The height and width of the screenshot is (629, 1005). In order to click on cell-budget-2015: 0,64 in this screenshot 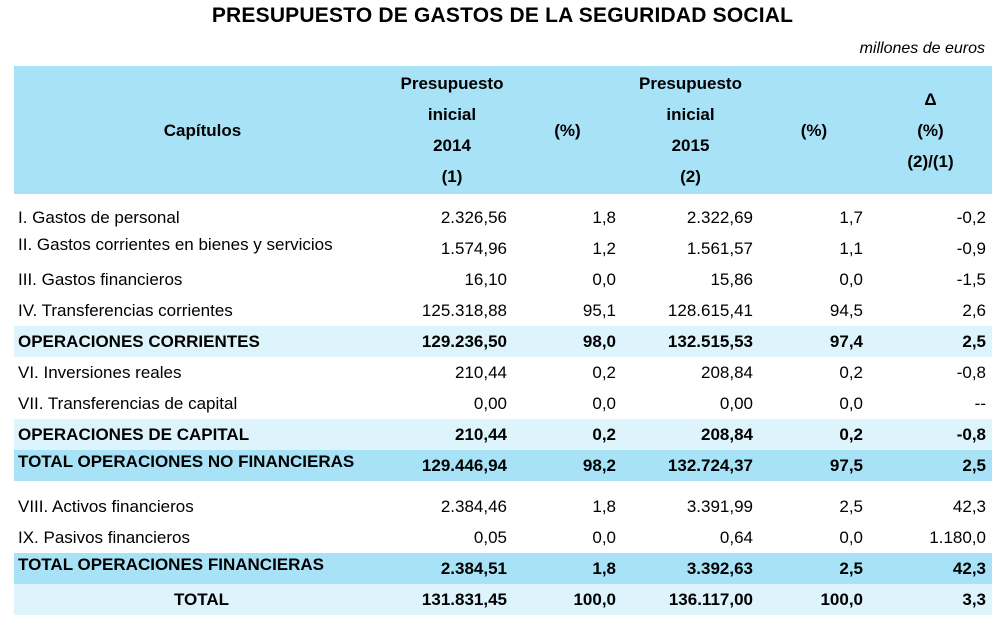, I will do `click(736, 537)`.